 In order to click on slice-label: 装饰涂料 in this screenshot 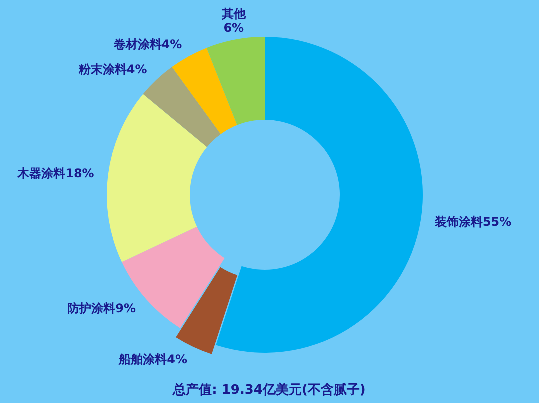, I will do `click(458, 221)`.